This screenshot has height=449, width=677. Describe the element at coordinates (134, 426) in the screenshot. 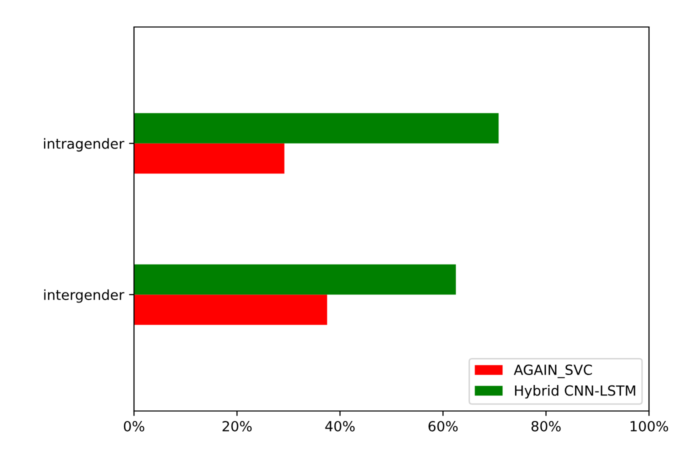

I see `x-tick-label: 0%` at that location.